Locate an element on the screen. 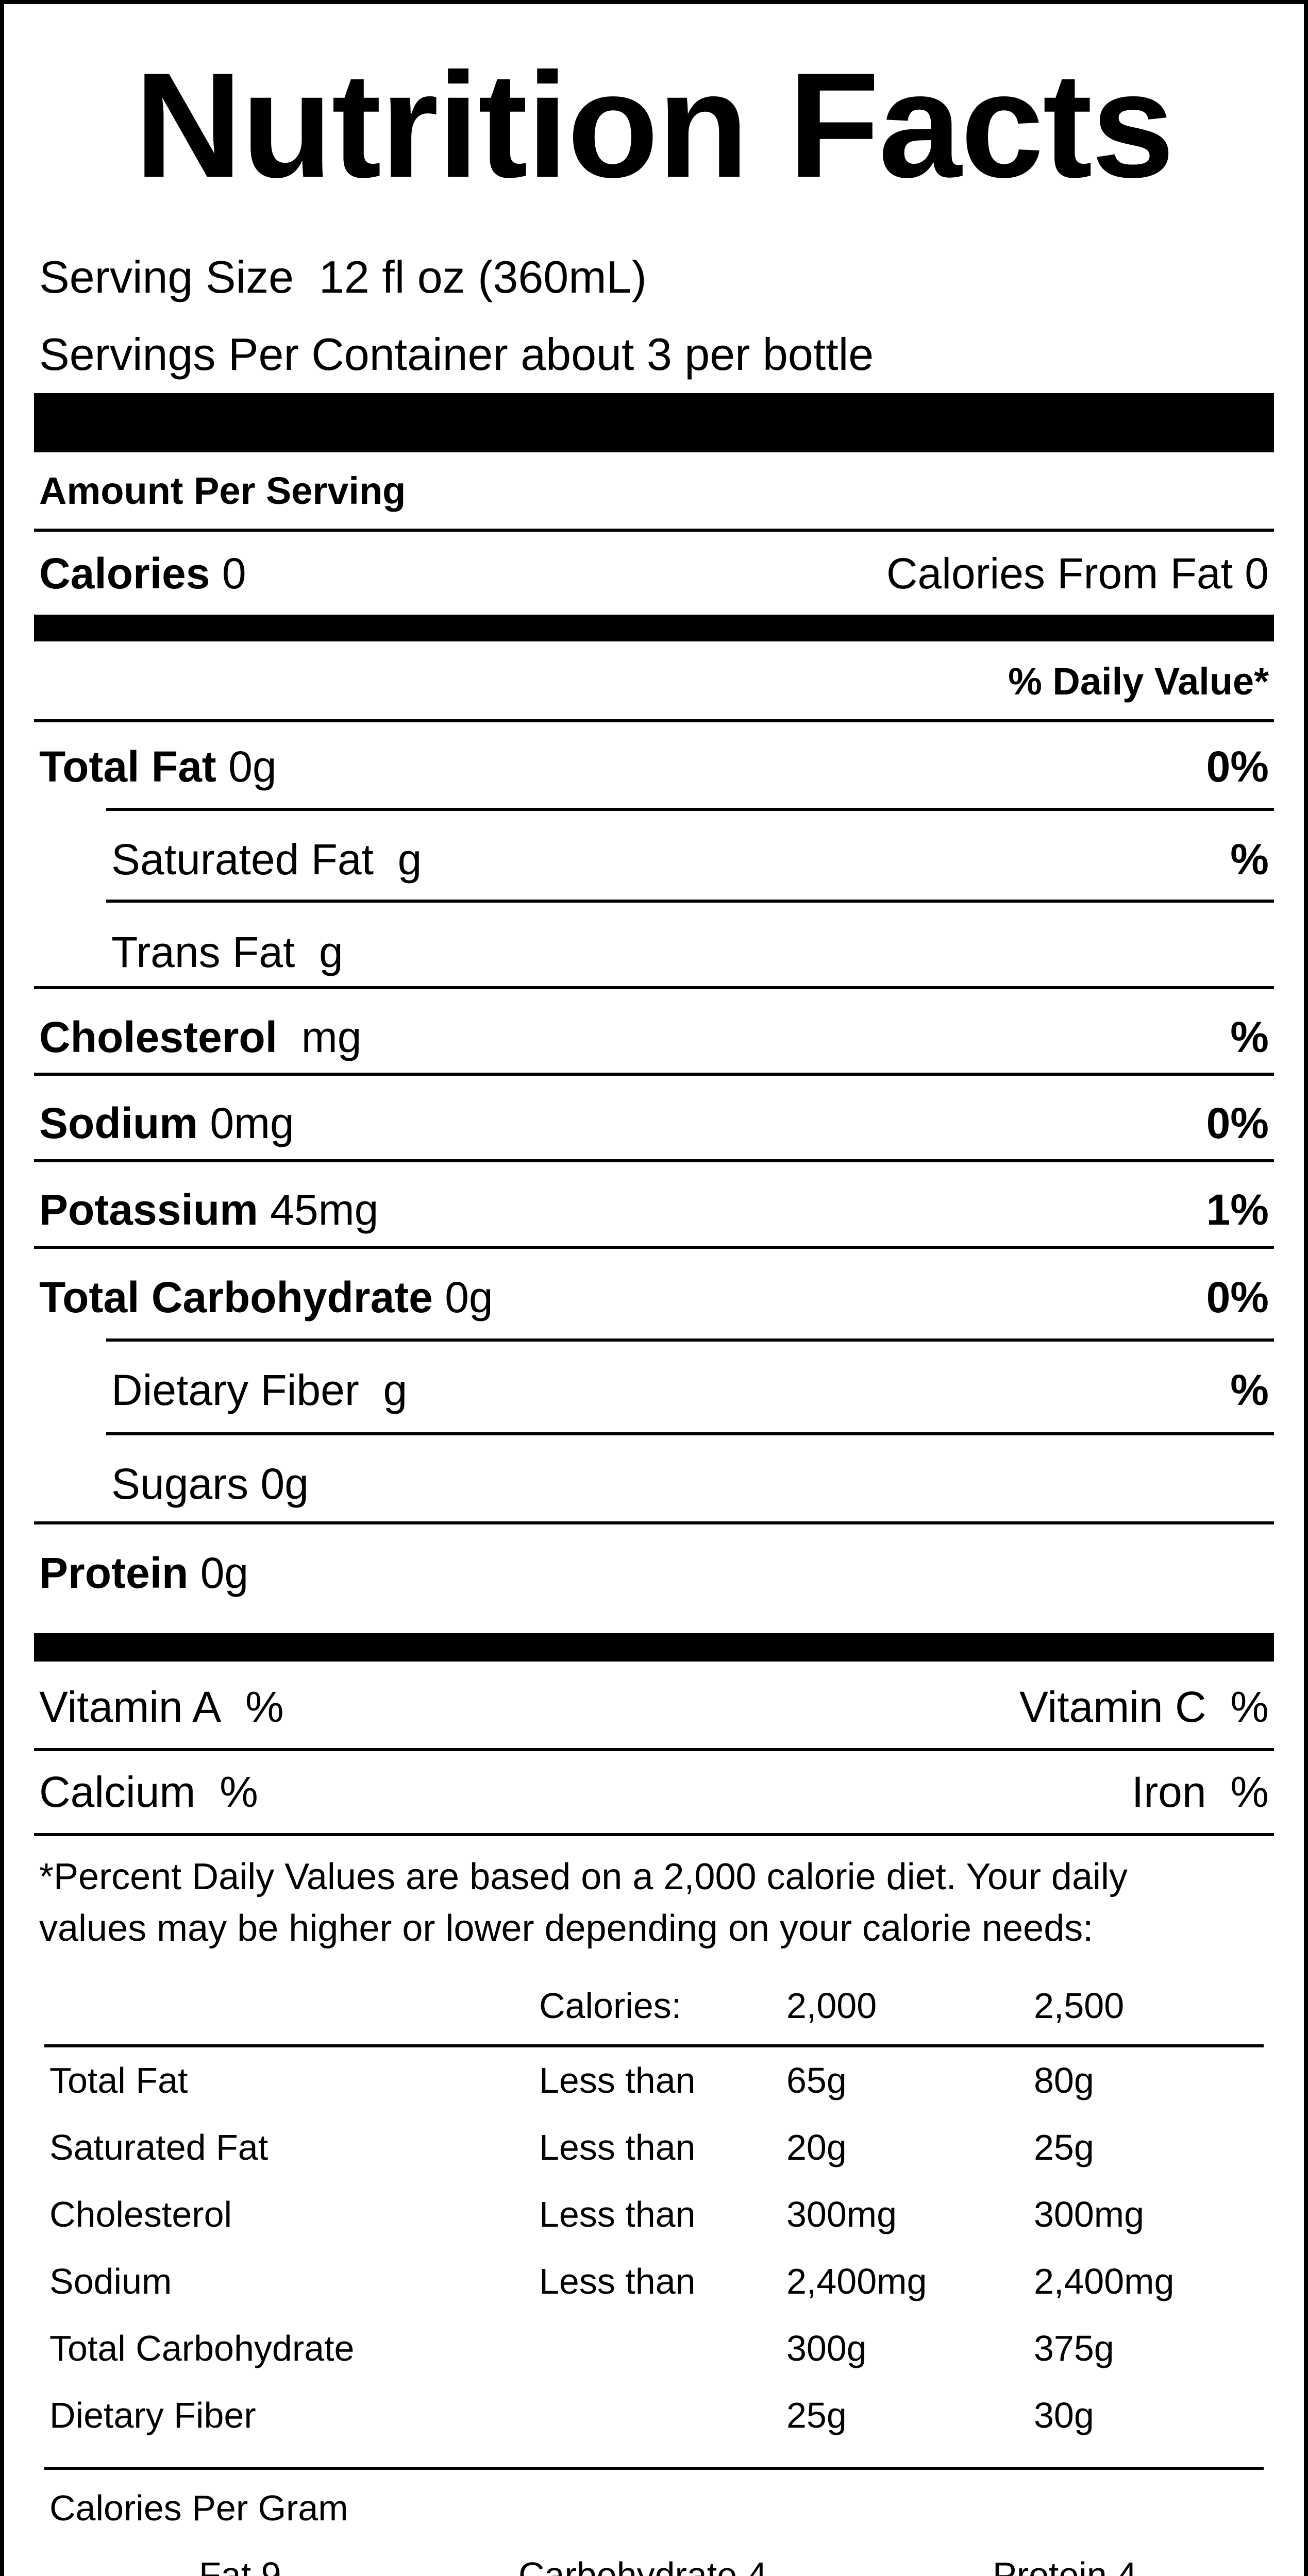 This screenshot has width=1308, height=2576. table-row: Total Carbohydrate 300g 375g is located at coordinates (654, 2358).